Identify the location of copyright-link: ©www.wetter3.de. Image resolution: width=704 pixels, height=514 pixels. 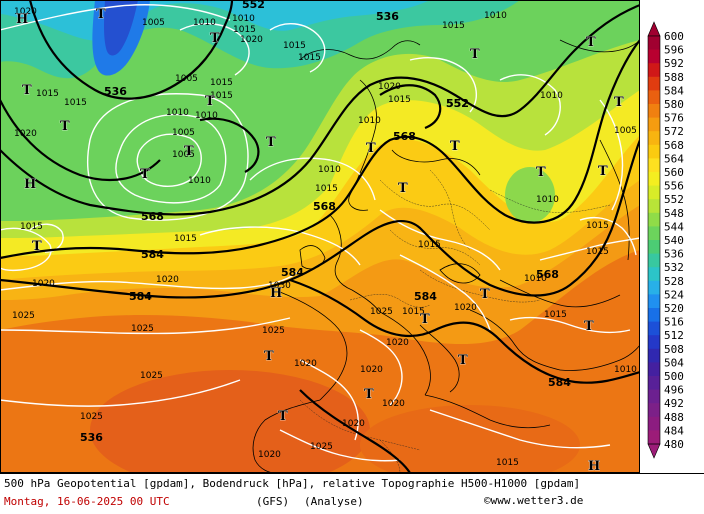
(534, 500).